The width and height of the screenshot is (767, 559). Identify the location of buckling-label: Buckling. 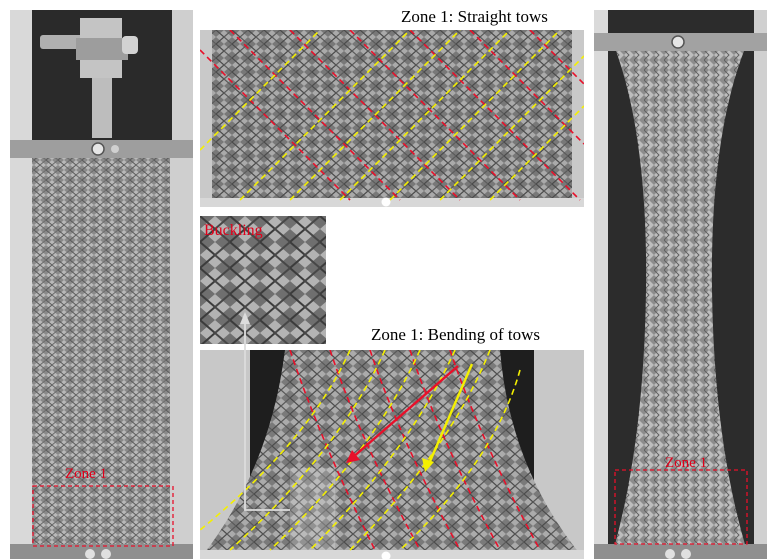
(233, 230).